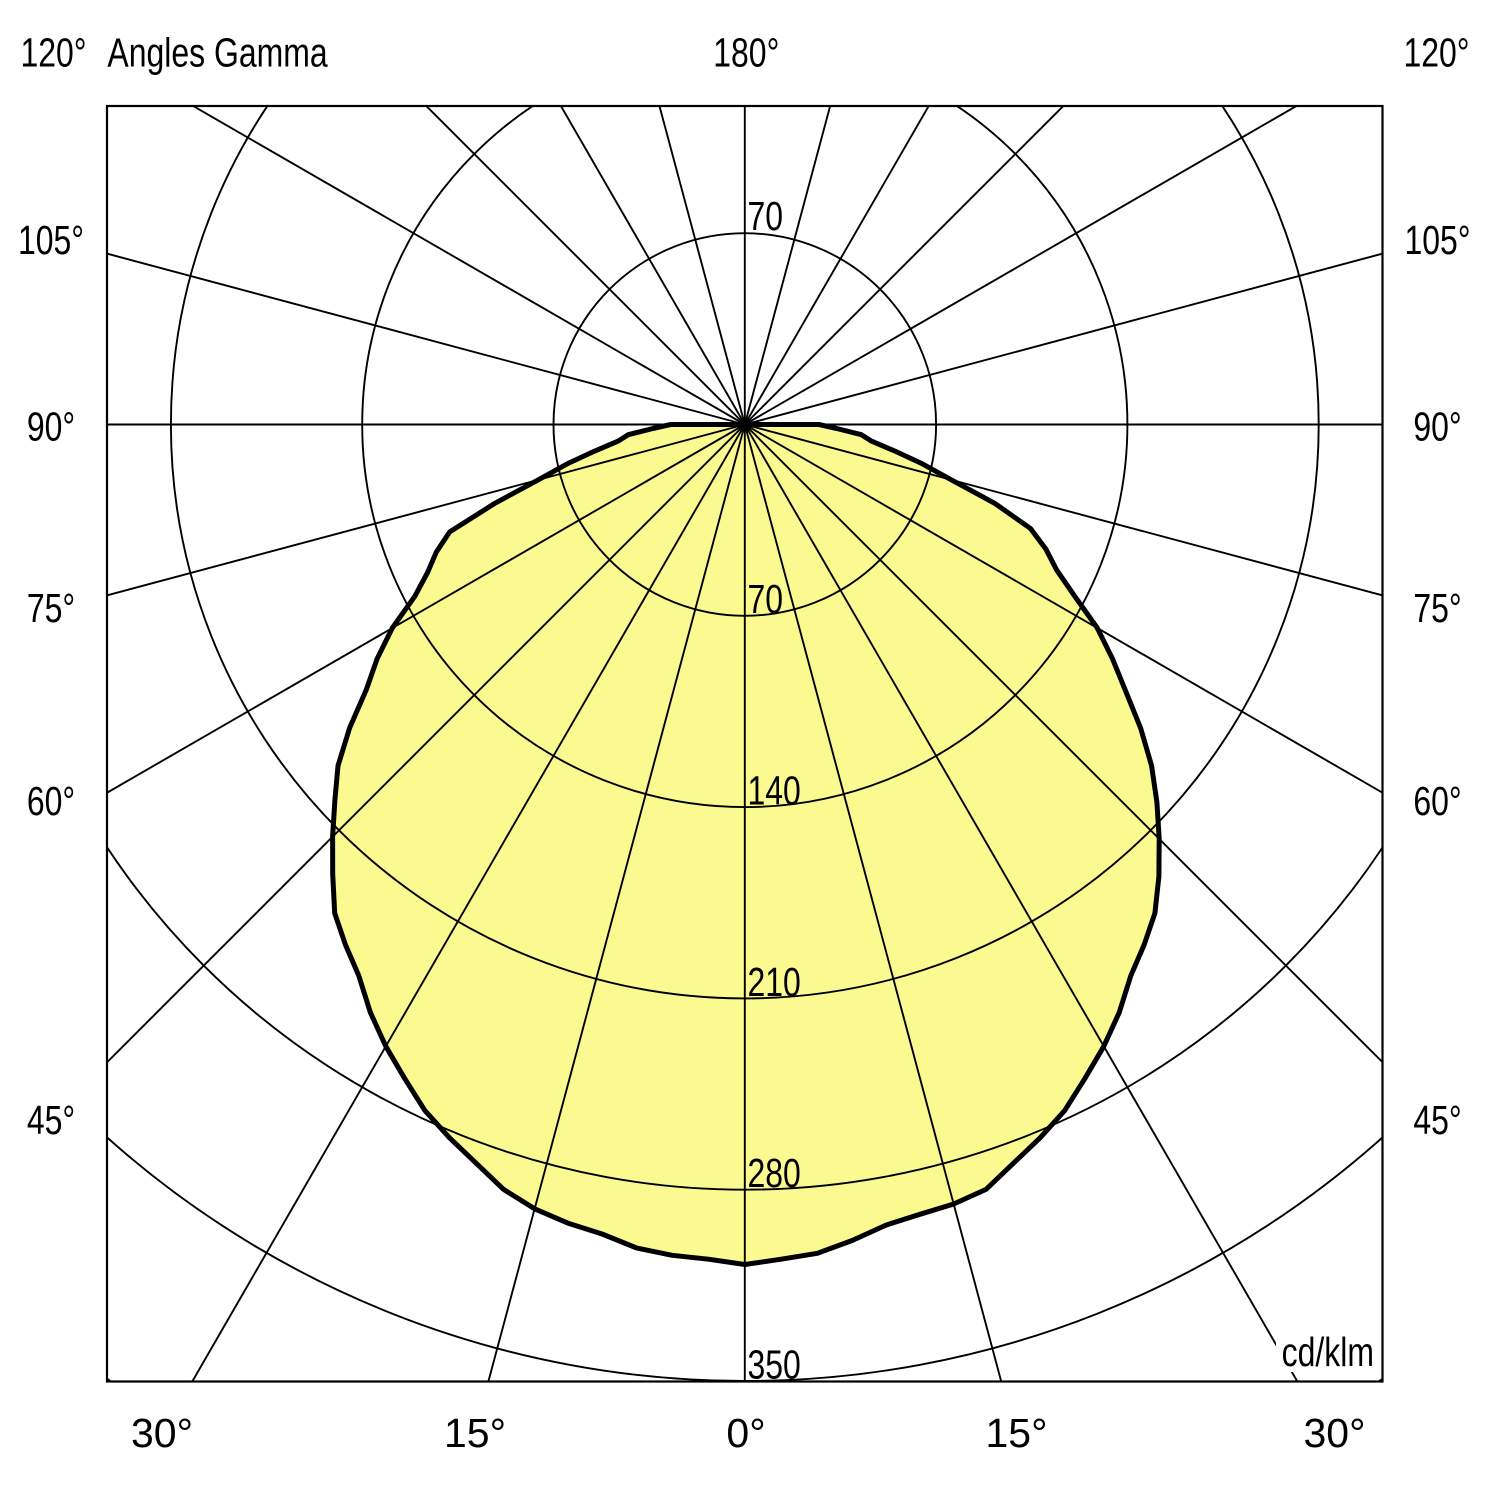  I want to click on svg-text: 210, so click(774, 982).